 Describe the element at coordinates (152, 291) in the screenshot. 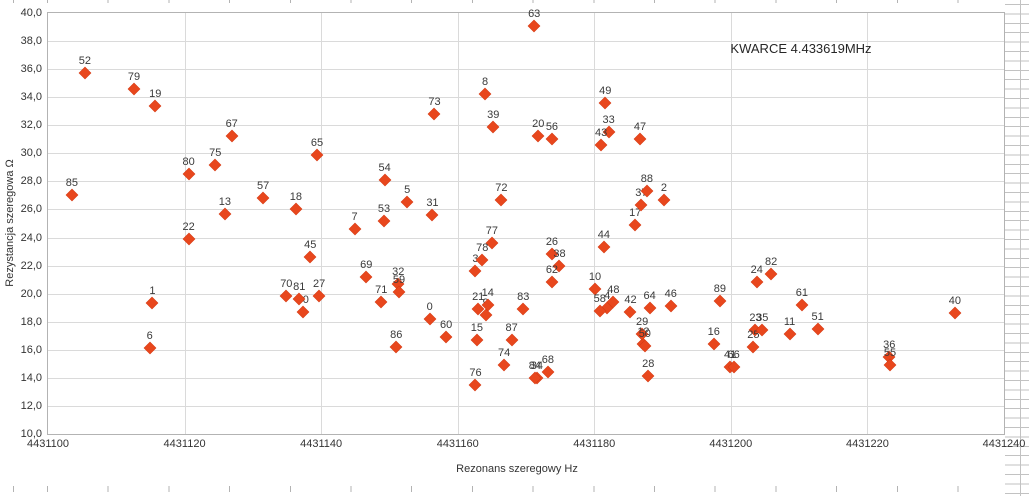

I see `point-label-1: 1` at that location.